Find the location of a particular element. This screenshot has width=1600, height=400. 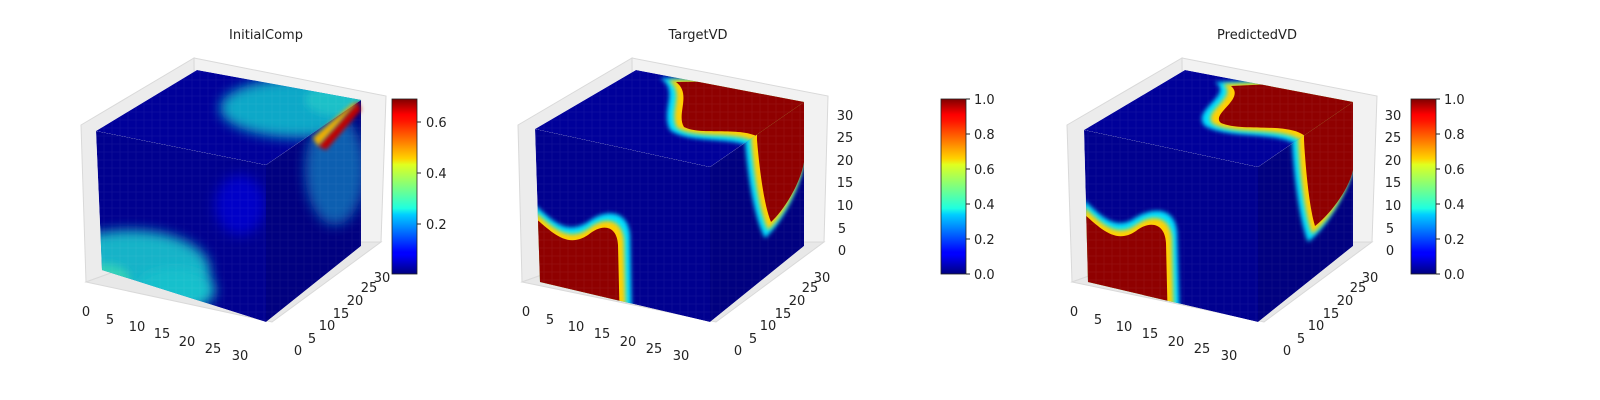

cube-hot-spot is located at coordinates (337, 126).